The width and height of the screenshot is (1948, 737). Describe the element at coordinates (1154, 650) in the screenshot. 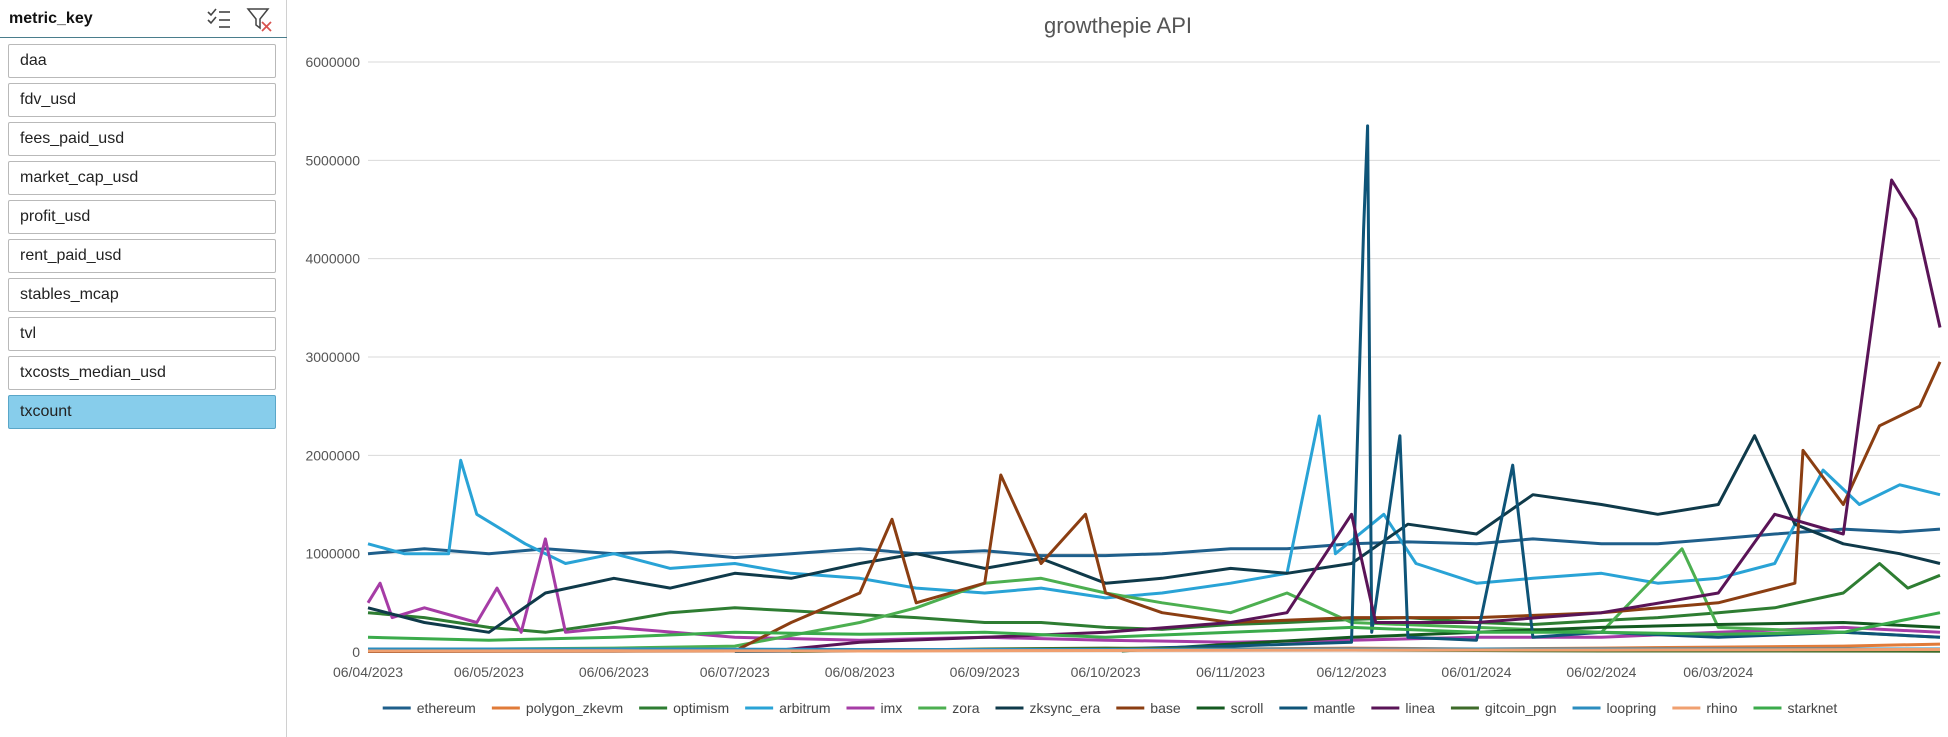

I see `series-line-rhino` at that location.